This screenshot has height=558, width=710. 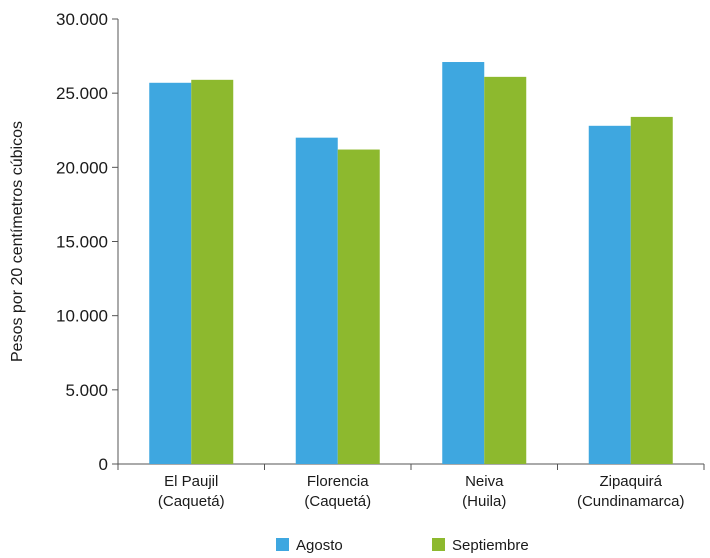 What do you see at coordinates (82, 242) in the screenshot?
I see `y-tick-label: 15.000` at bounding box center [82, 242].